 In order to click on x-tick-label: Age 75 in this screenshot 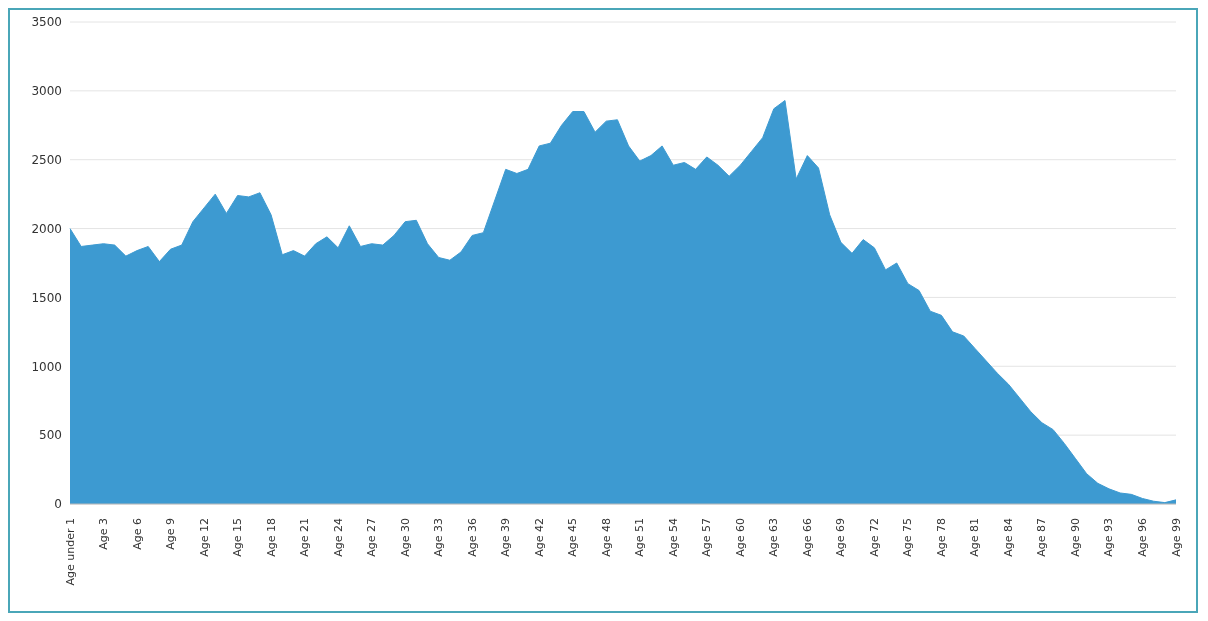, I will do `click(908, 537)`.